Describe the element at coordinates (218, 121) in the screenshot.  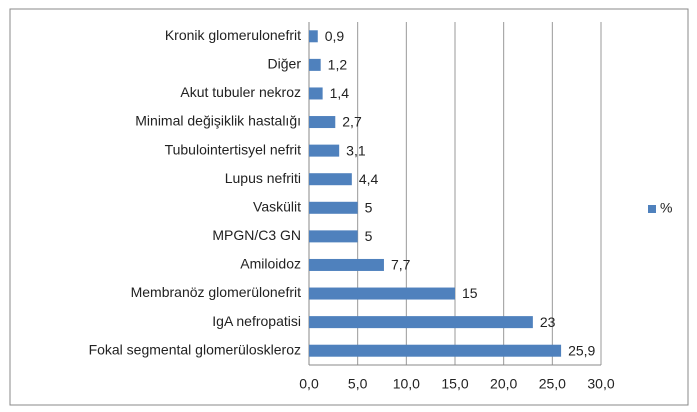
I see `y-tick-label: Minimal değişiklik hastalığı` at that location.